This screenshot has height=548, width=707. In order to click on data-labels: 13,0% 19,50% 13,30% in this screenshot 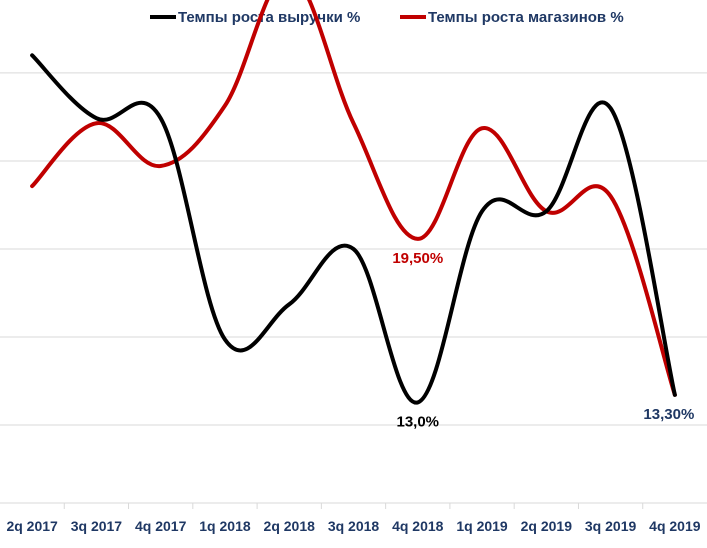, I will do `click(543, 340)`.